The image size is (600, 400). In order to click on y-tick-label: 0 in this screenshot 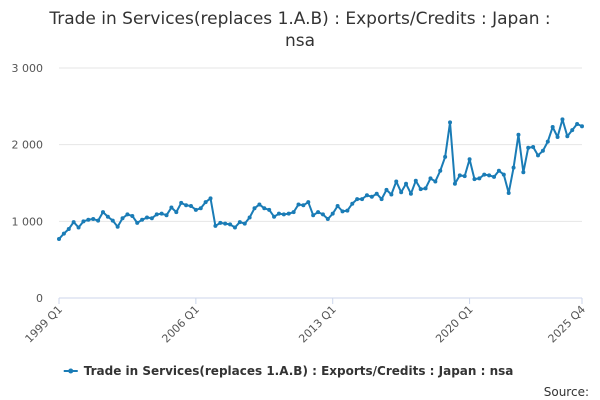, I will do `click(39, 298)`.